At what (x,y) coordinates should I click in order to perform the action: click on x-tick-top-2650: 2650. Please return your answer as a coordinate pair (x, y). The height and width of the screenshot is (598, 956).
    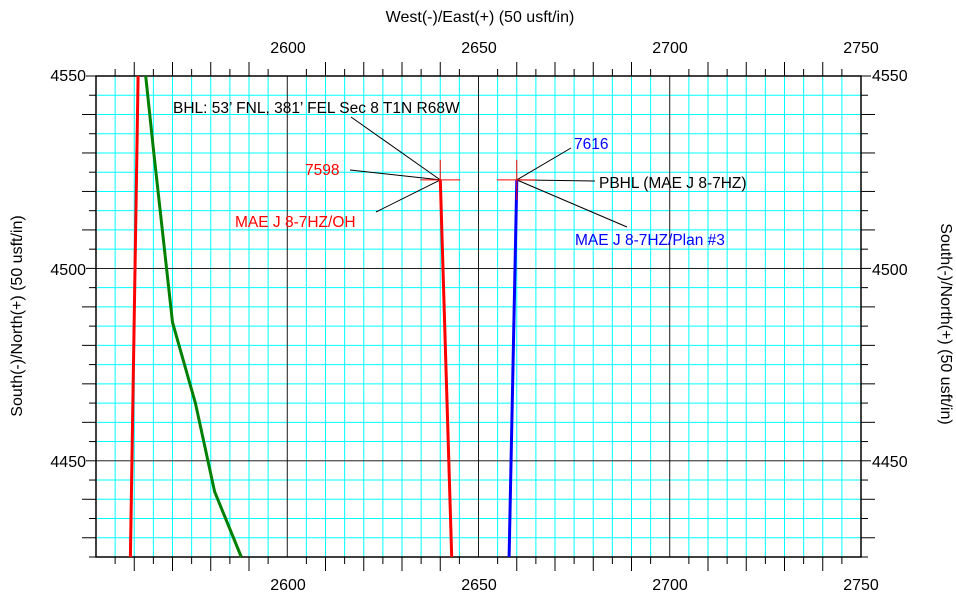
    Looking at the image, I should click on (479, 48).